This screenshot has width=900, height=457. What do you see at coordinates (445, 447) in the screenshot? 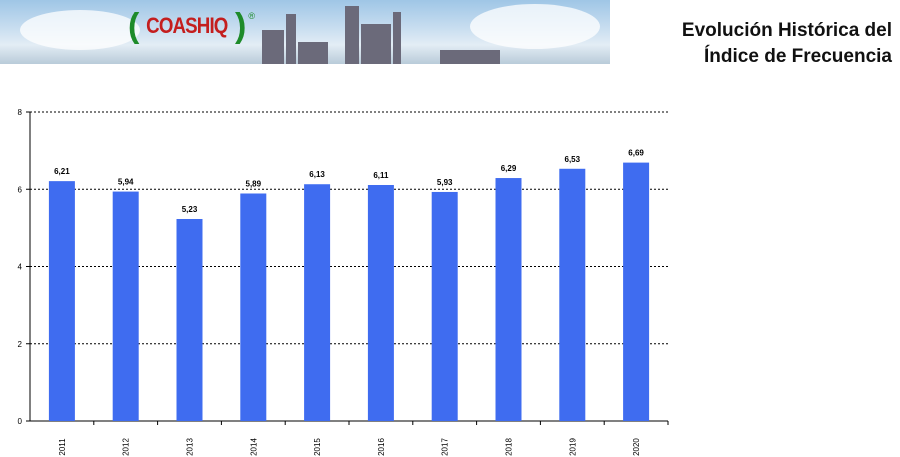
I see `x-tick-label: 2017` at bounding box center [445, 447].